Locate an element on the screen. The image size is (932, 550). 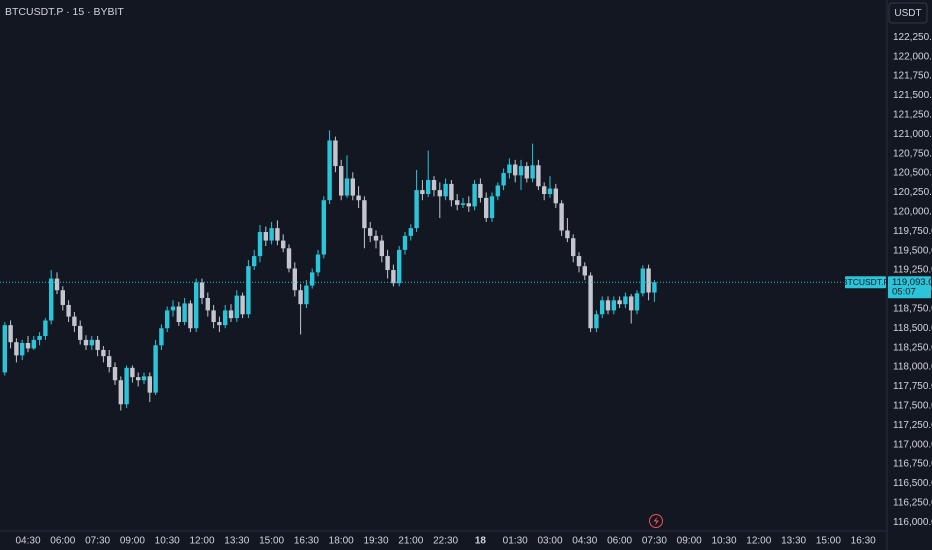
y-tick-label: 121,500.0 is located at coordinates (912, 95).